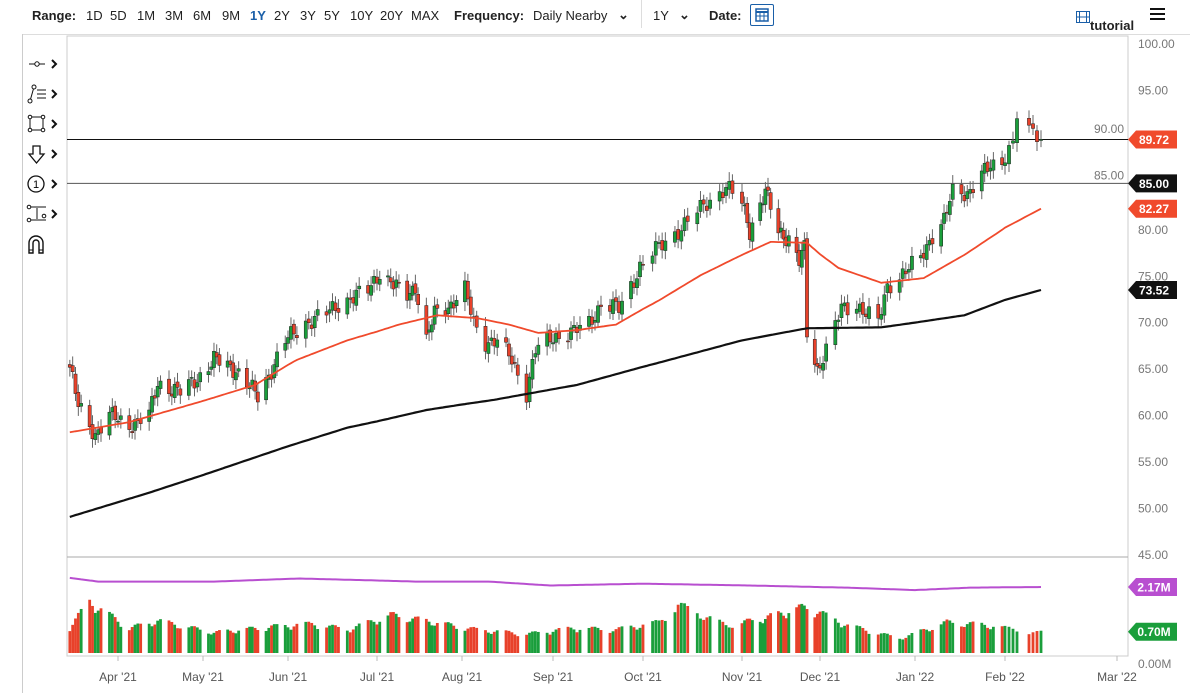 The image size is (1190, 693). I want to click on tutorial-link: tutorial, so click(1105, 21).